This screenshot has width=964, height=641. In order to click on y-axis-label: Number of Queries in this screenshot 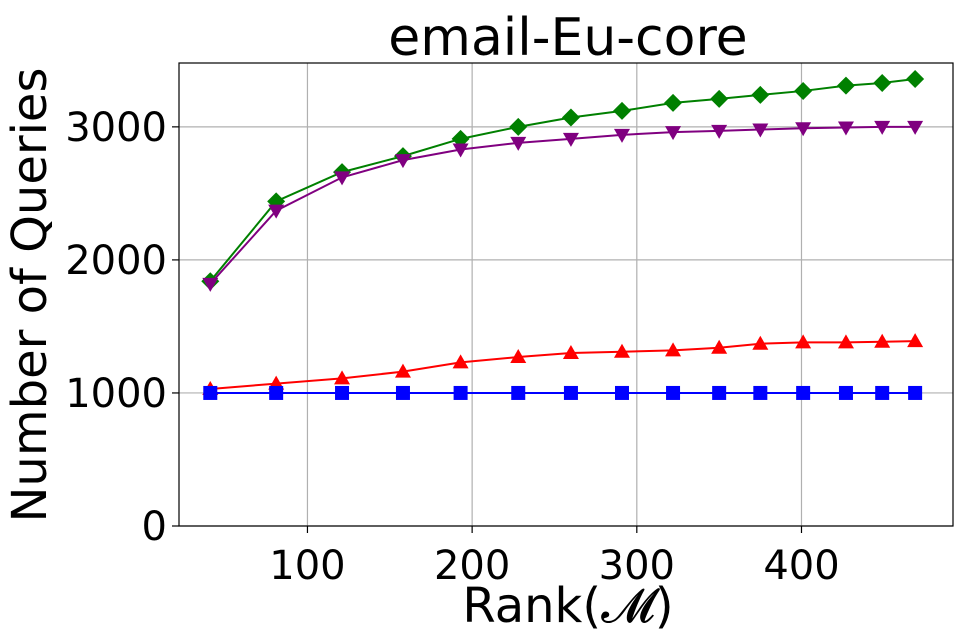, I will do `click(30, 295)`.